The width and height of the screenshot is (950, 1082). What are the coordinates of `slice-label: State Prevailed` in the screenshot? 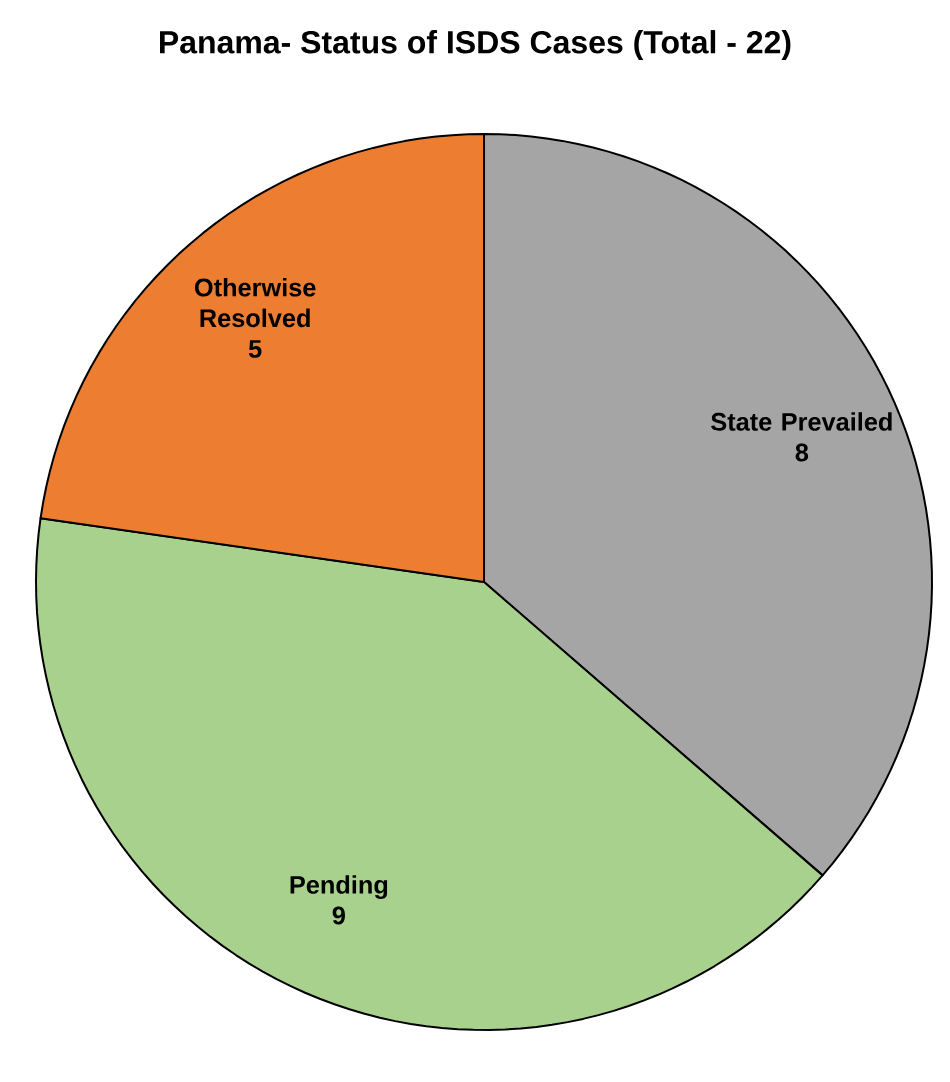 It's located at (801, 421).